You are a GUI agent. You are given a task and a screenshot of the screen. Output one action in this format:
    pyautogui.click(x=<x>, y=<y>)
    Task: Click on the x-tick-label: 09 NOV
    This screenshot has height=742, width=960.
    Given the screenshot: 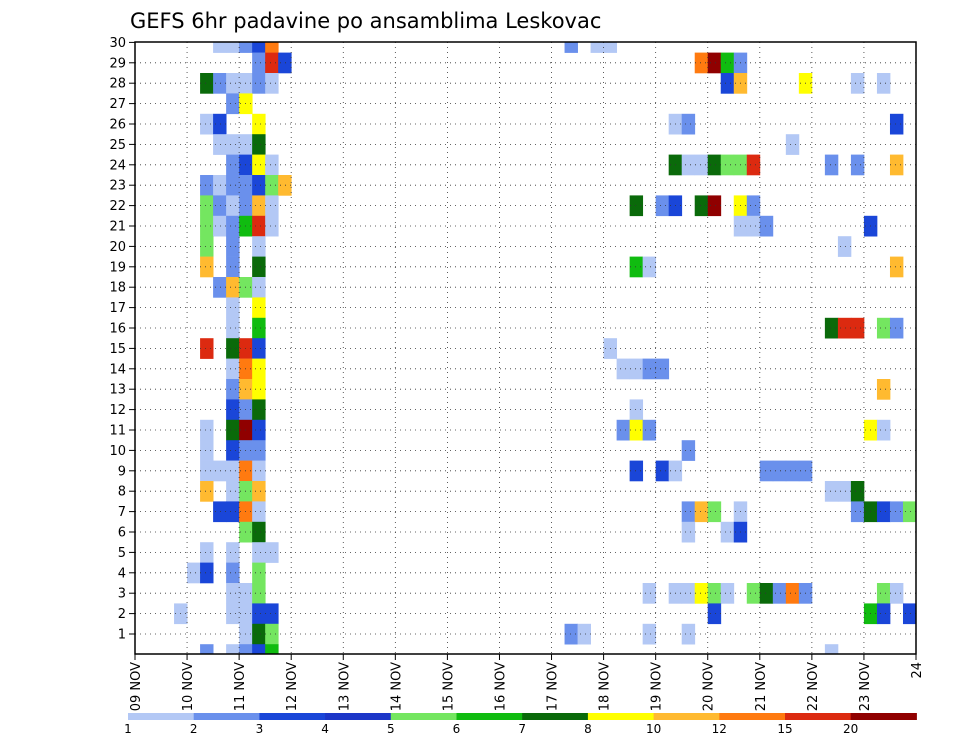 What is the action you would take?
    pyautogui.click(x=136, y=686)
    